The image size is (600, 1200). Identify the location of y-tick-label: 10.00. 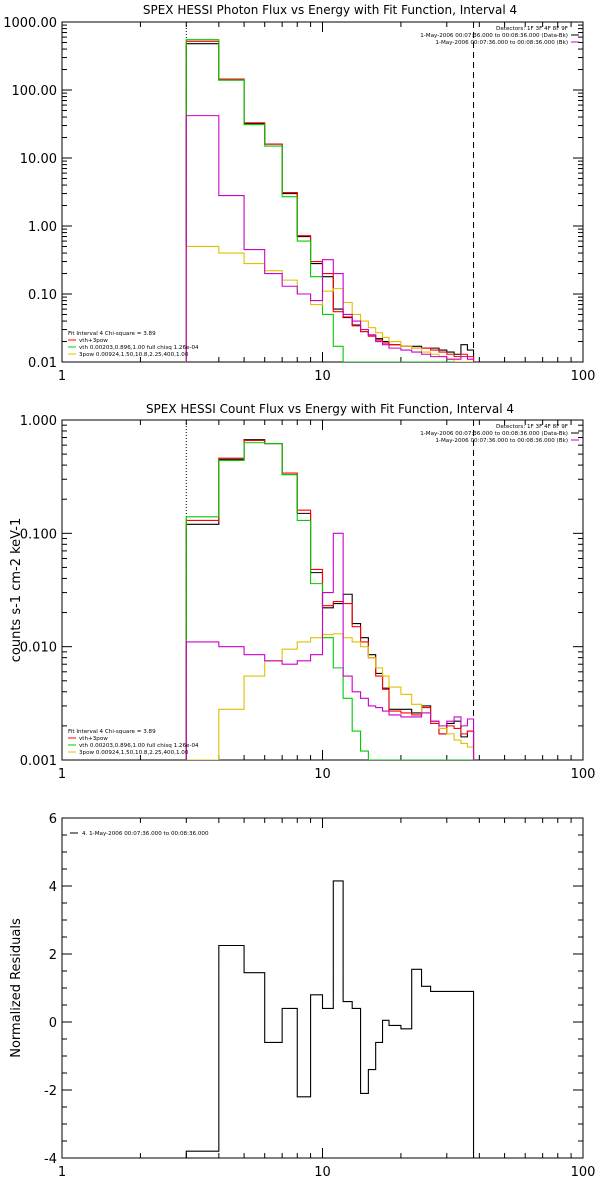
(38, 159).